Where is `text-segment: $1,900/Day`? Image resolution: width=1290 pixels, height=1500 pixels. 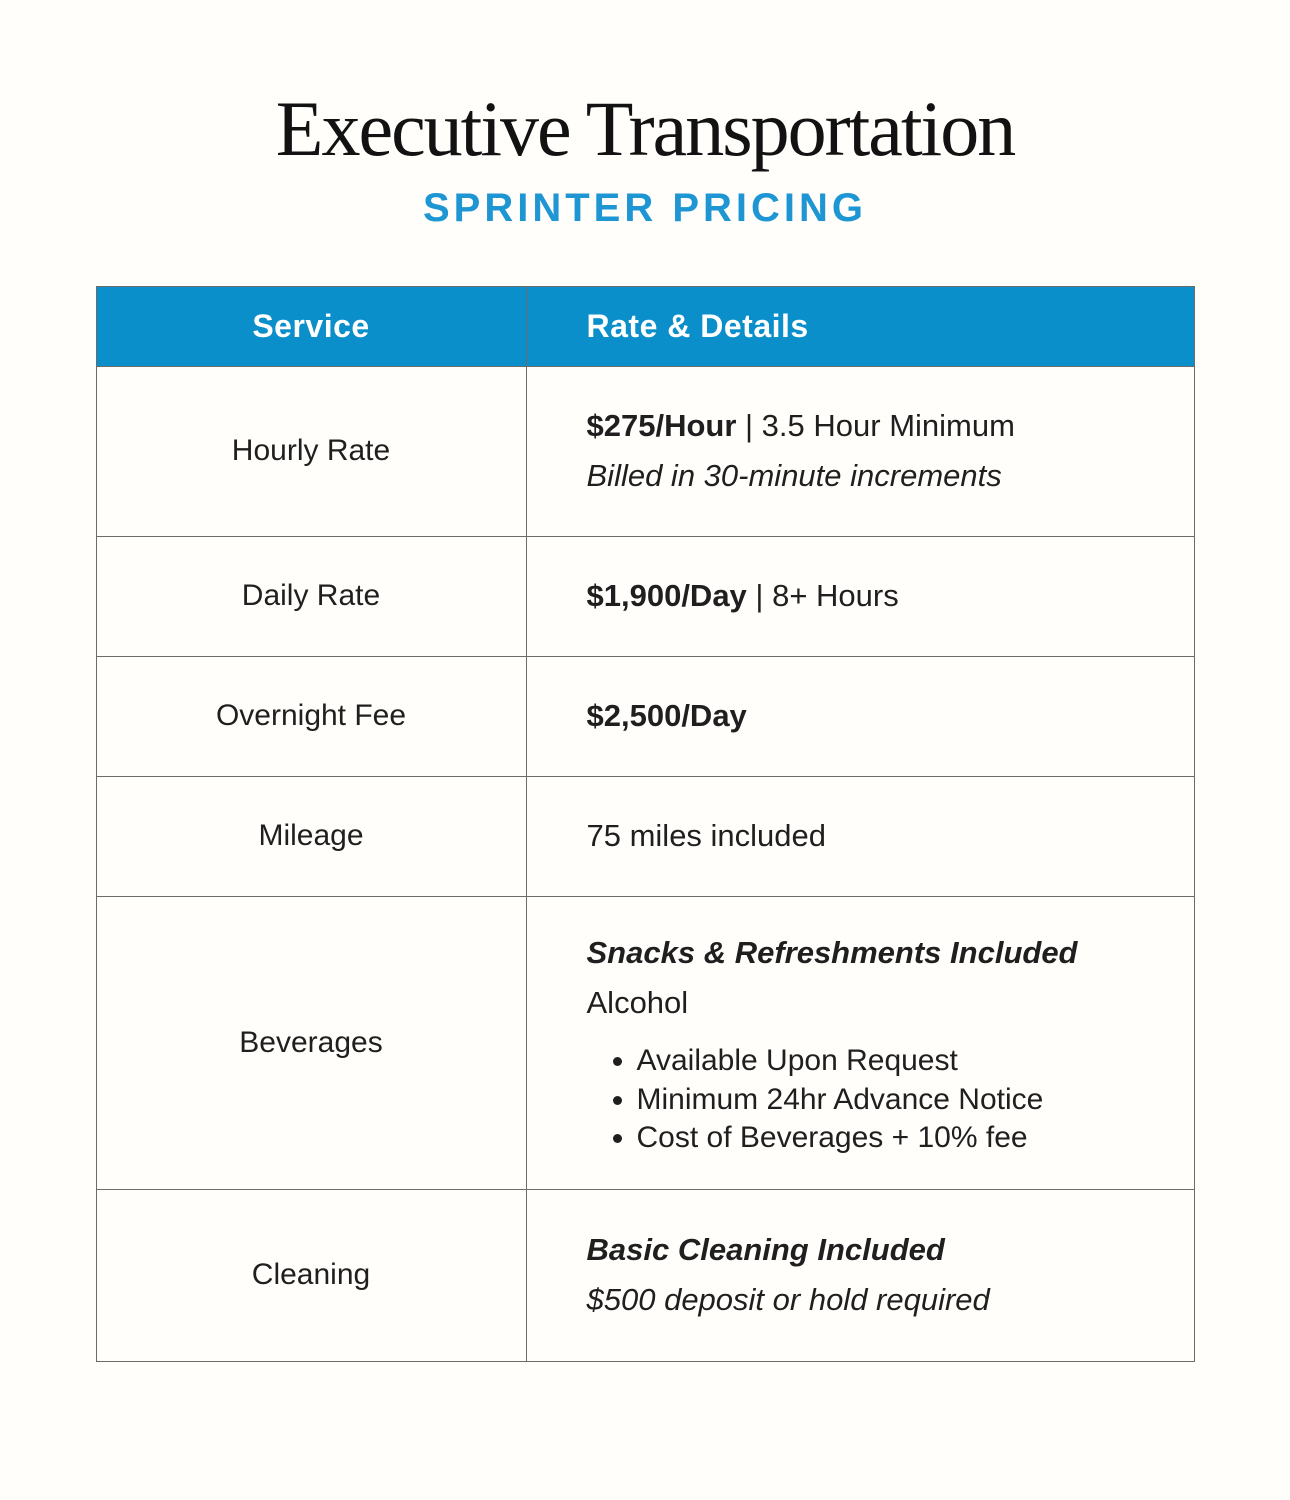 text-segment: $1,900/Day is located at coordinates (666, 596).